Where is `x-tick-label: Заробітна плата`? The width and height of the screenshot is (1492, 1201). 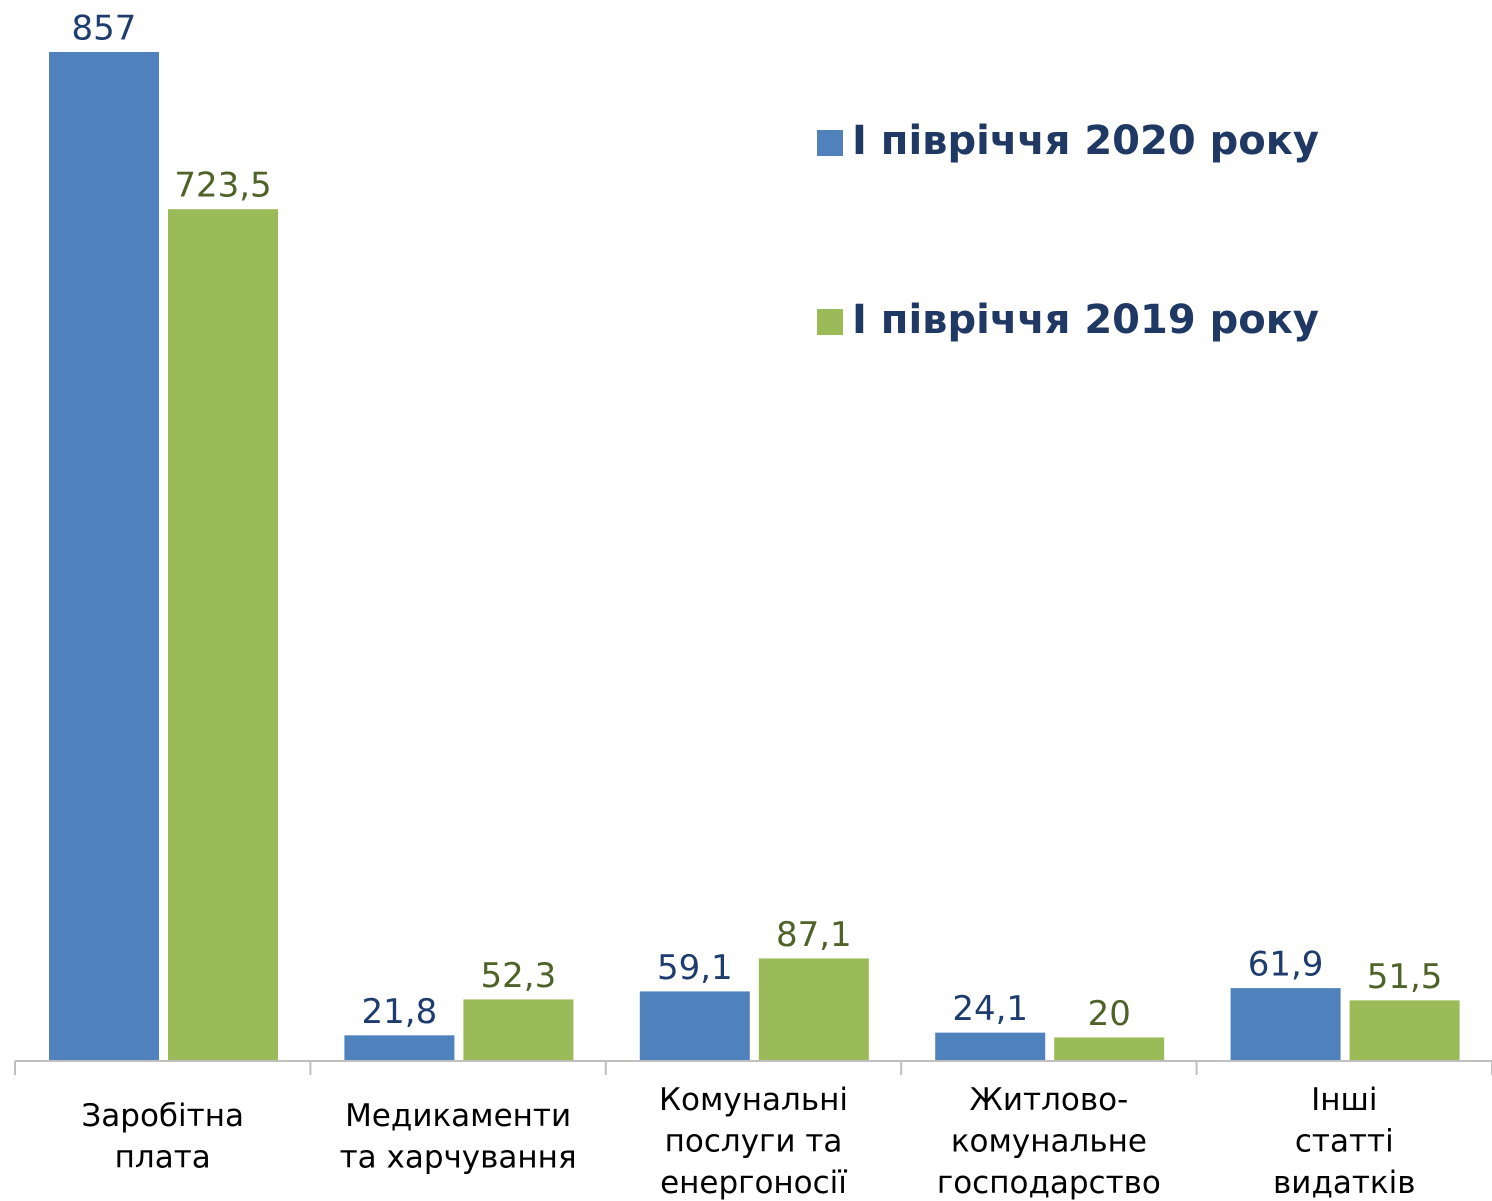 x-tick-label: Заробітна плата is located at coordinates (162, 1137).